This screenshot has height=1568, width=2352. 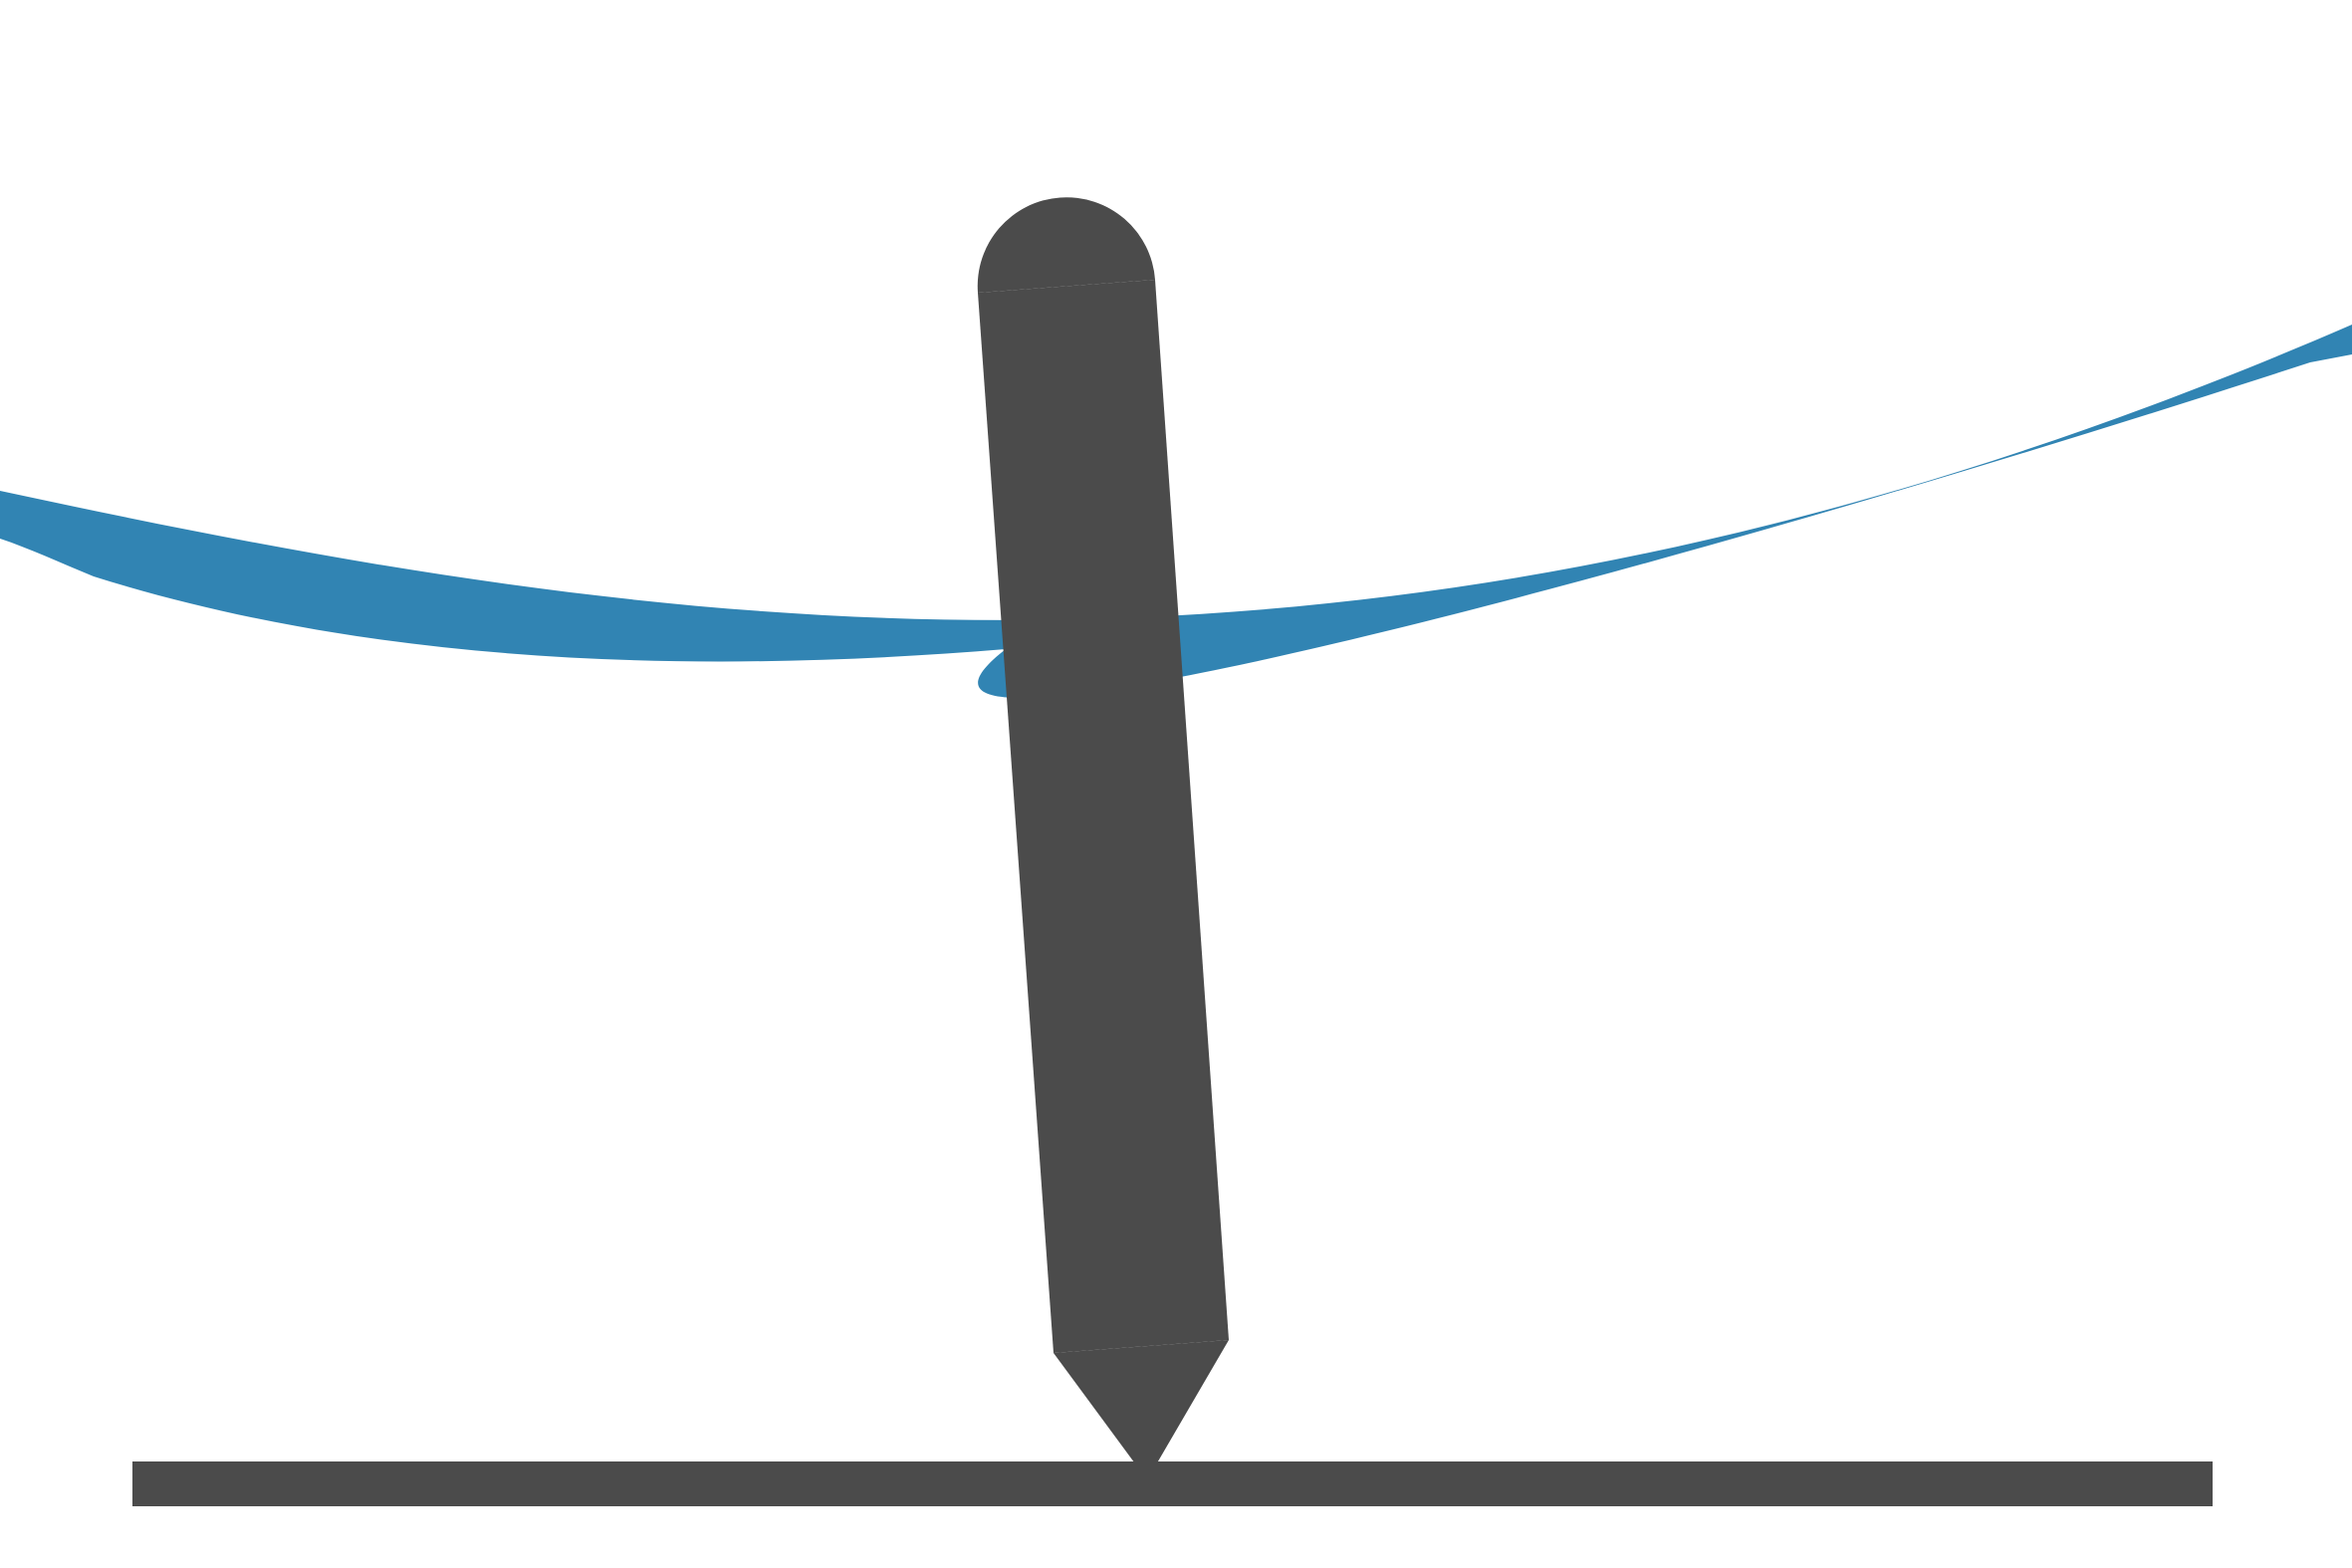 I want to click on baseline-bar, so click(x=1172, y=1483).